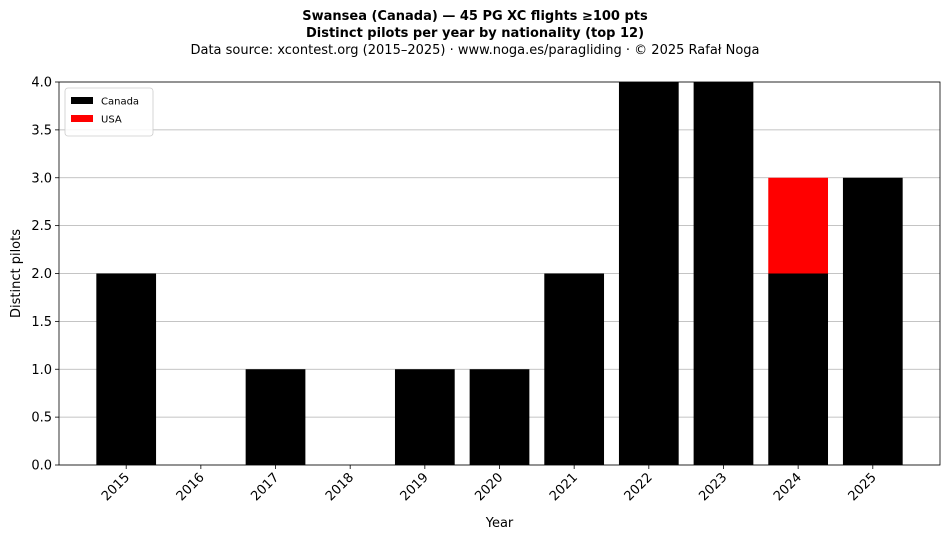  What do you see at coordinates (265, 487) in the screenshot?
I see `x-tick-label: 2017` at bounding box center [265, 487].